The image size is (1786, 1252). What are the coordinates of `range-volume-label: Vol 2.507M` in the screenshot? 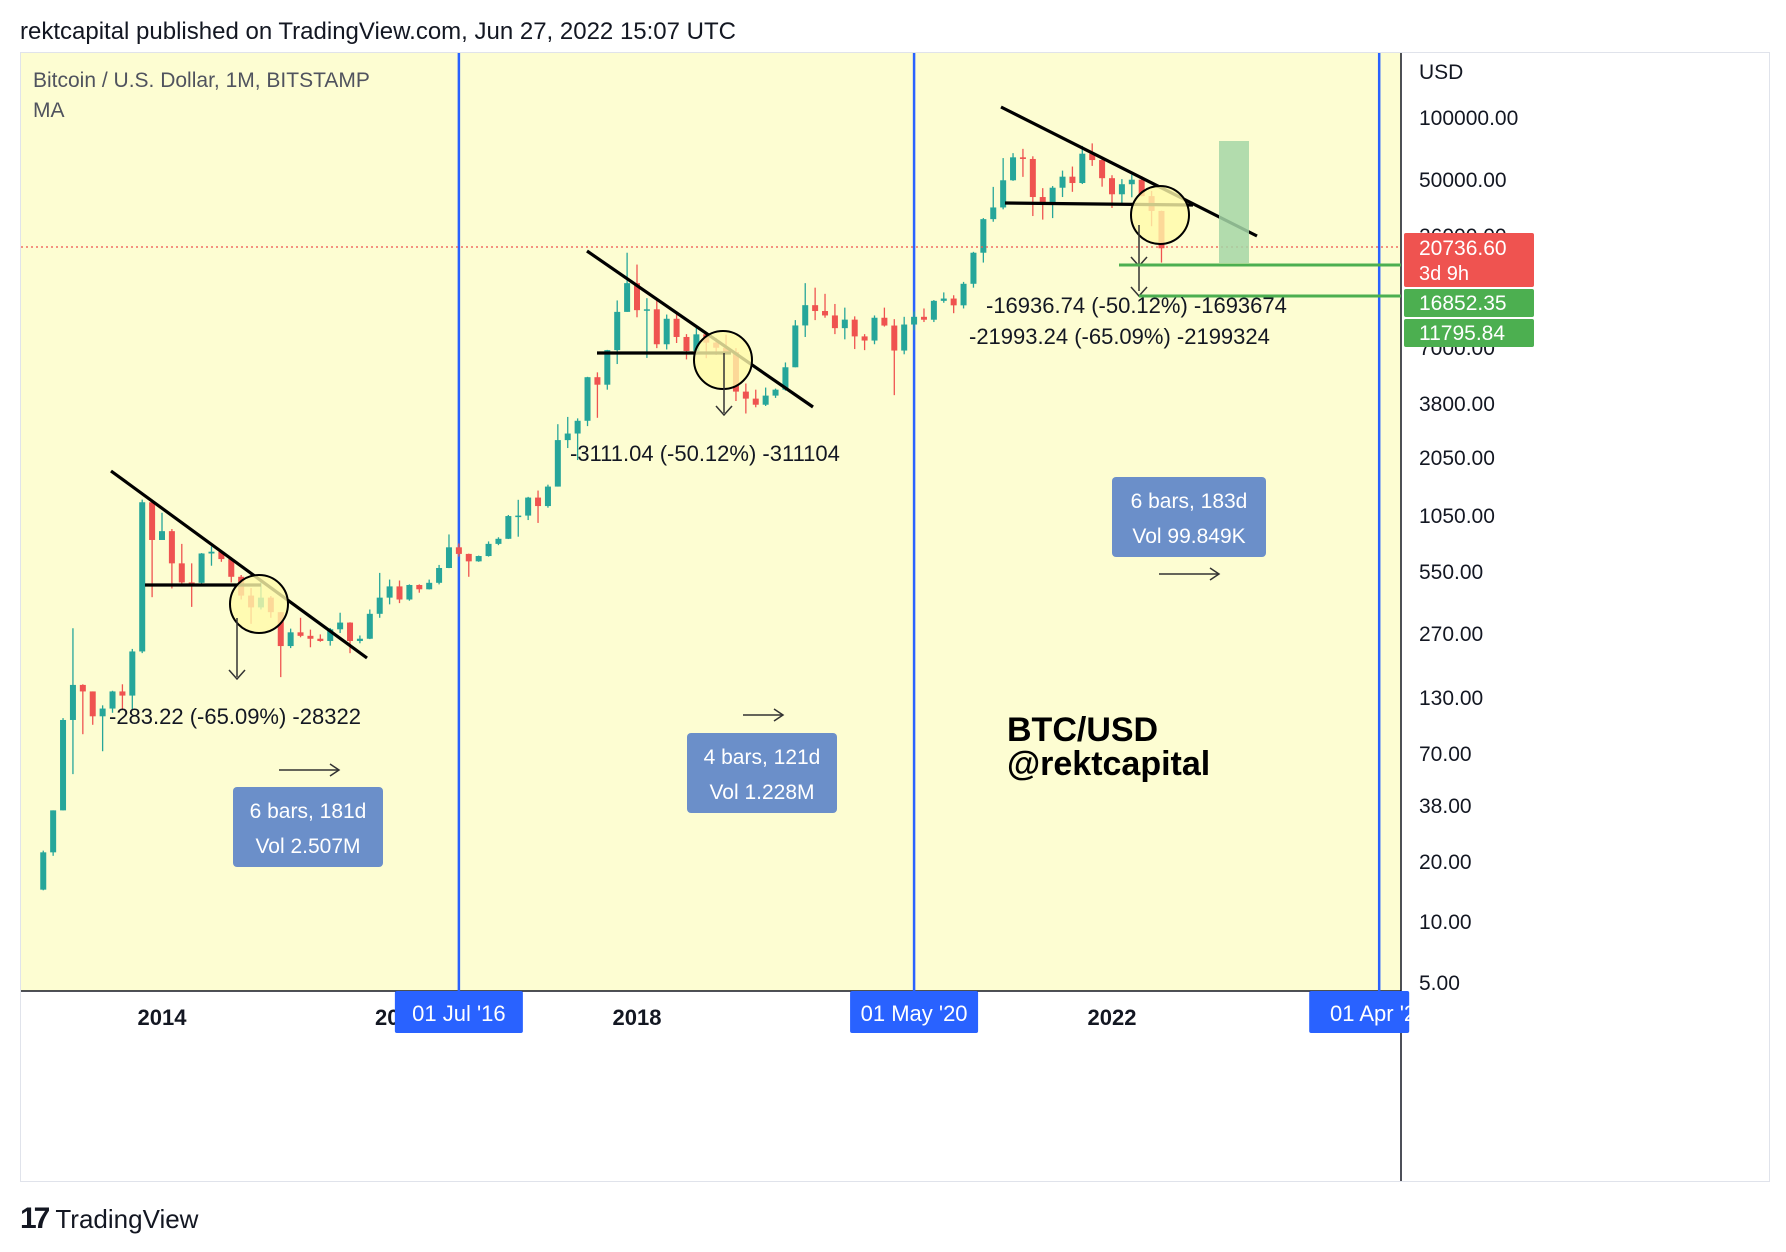 It's located at (307, 846).